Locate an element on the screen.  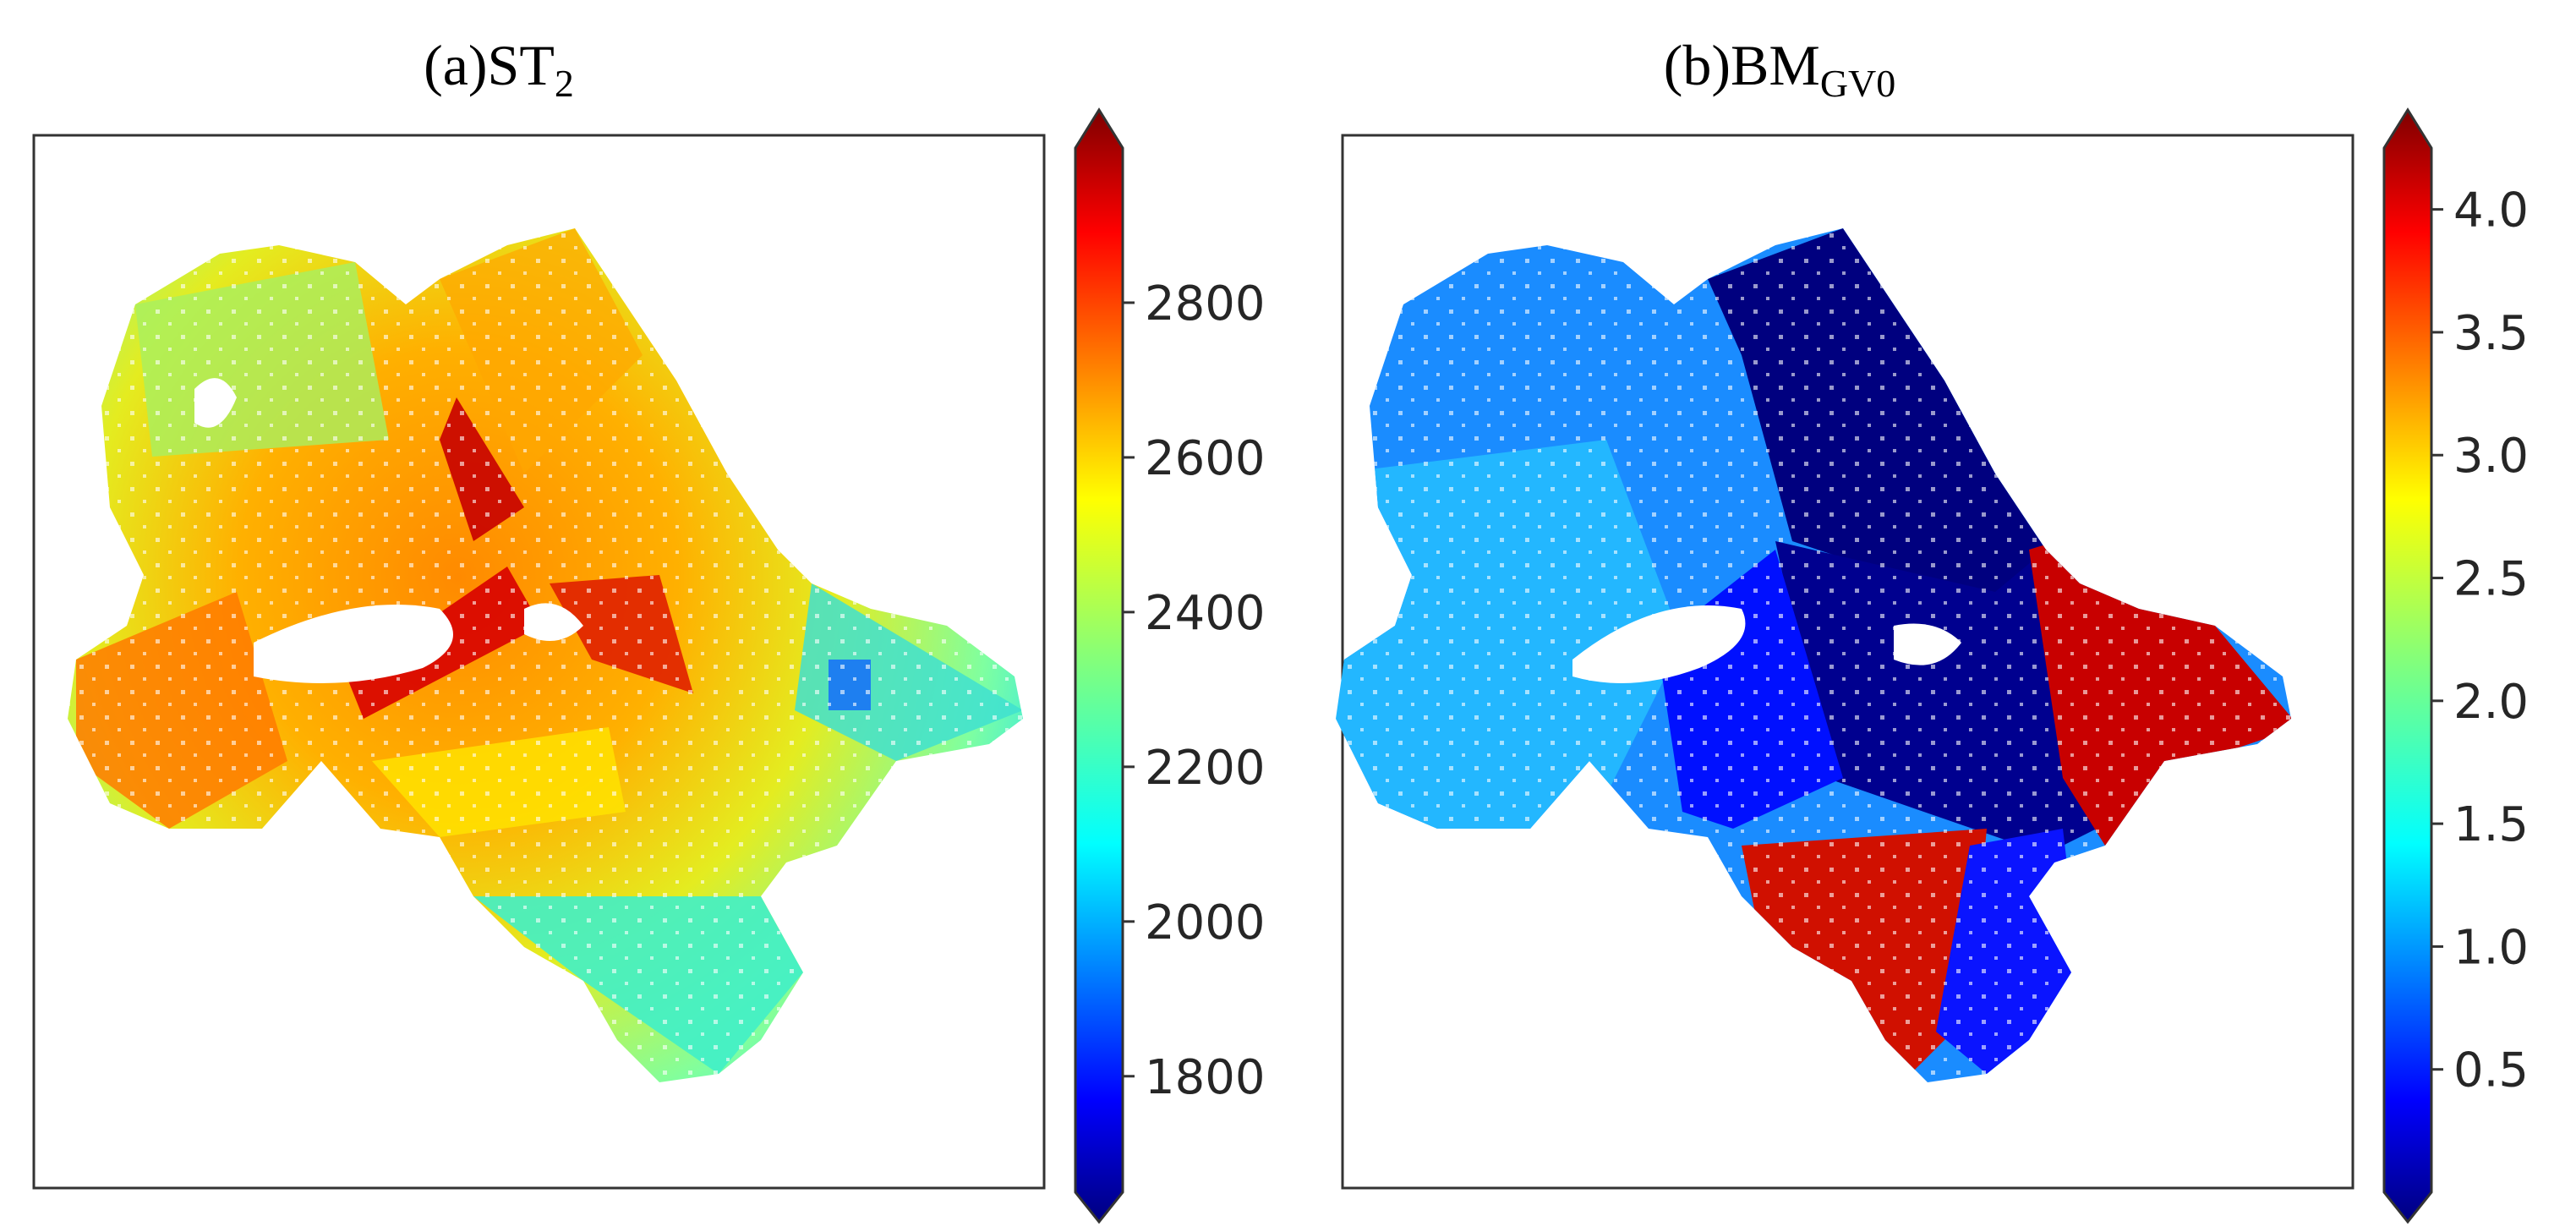
colorbar-tick-label: 2400 is located at coordinates (1205, 613).